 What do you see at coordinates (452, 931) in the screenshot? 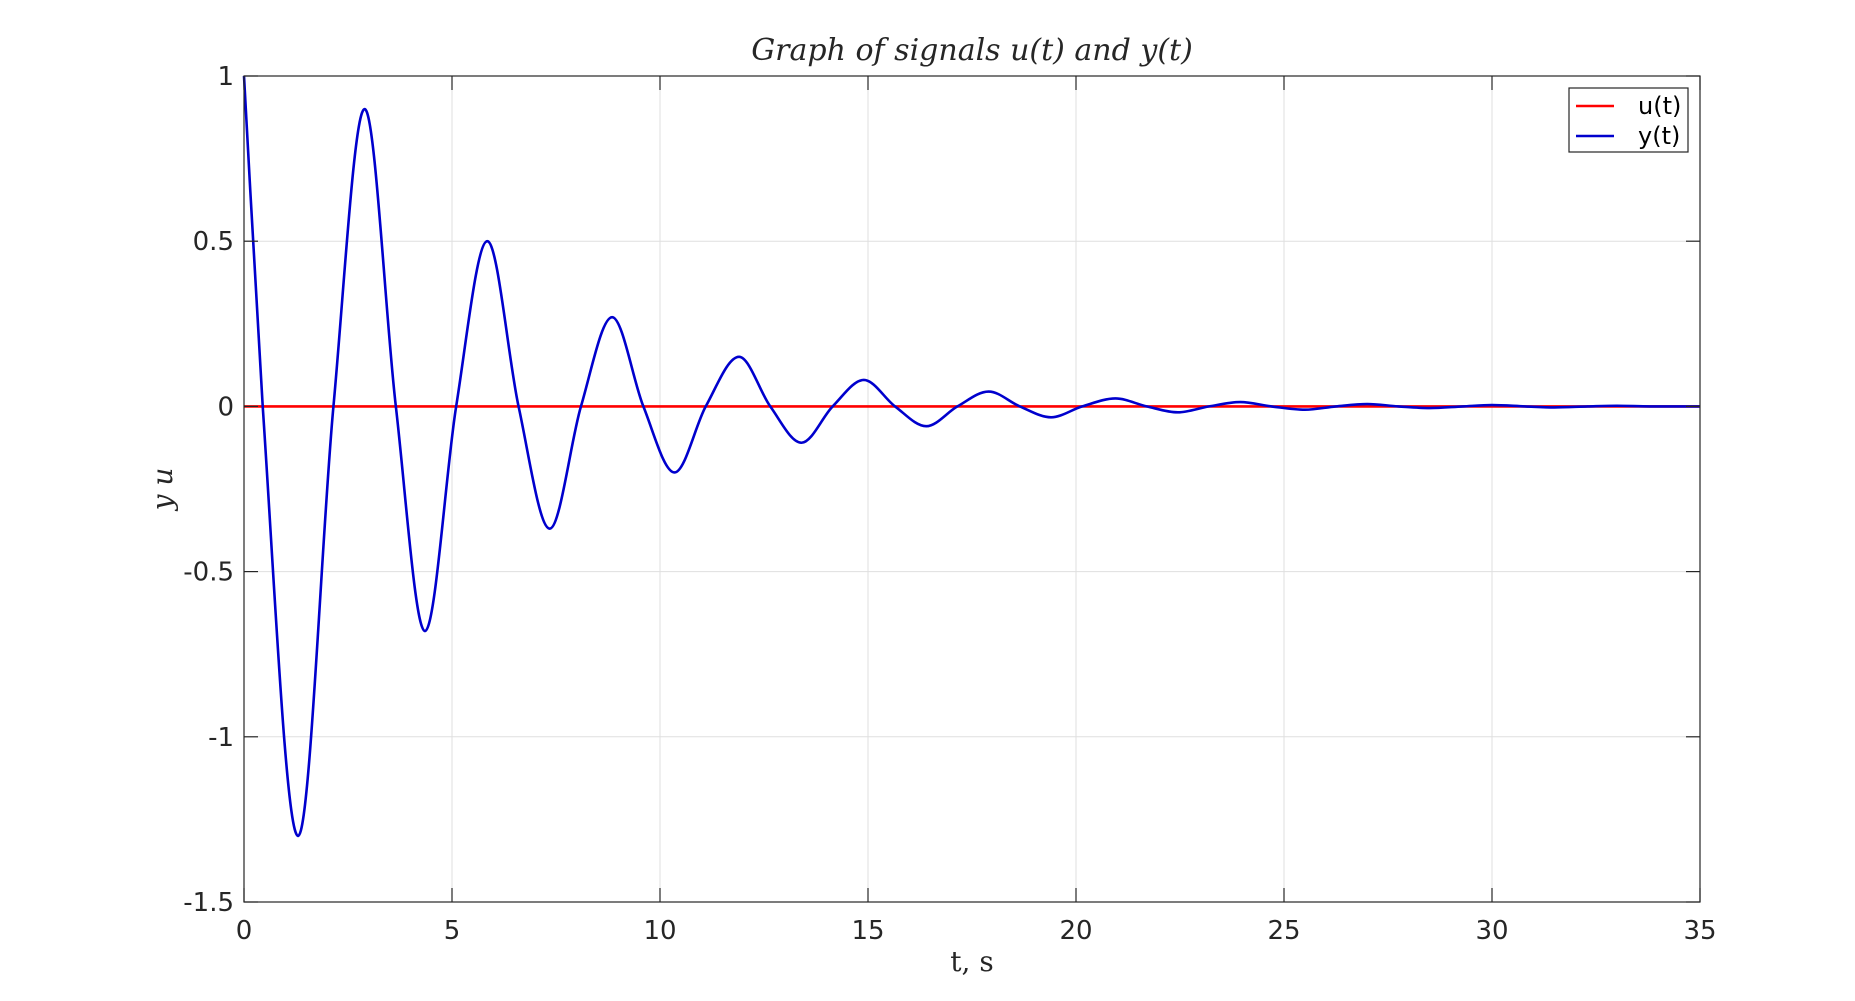
I see `x-tick-label: 5` at bounding box center [452, 931].